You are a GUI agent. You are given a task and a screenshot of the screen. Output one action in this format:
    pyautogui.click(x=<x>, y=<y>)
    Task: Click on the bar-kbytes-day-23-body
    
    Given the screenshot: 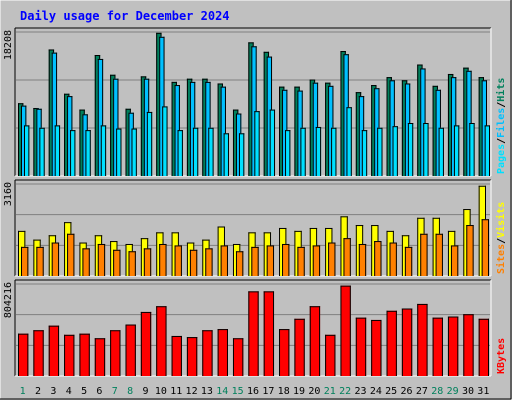 What is the action you would take?
    pyautogui.click(x=361, y=346)
    